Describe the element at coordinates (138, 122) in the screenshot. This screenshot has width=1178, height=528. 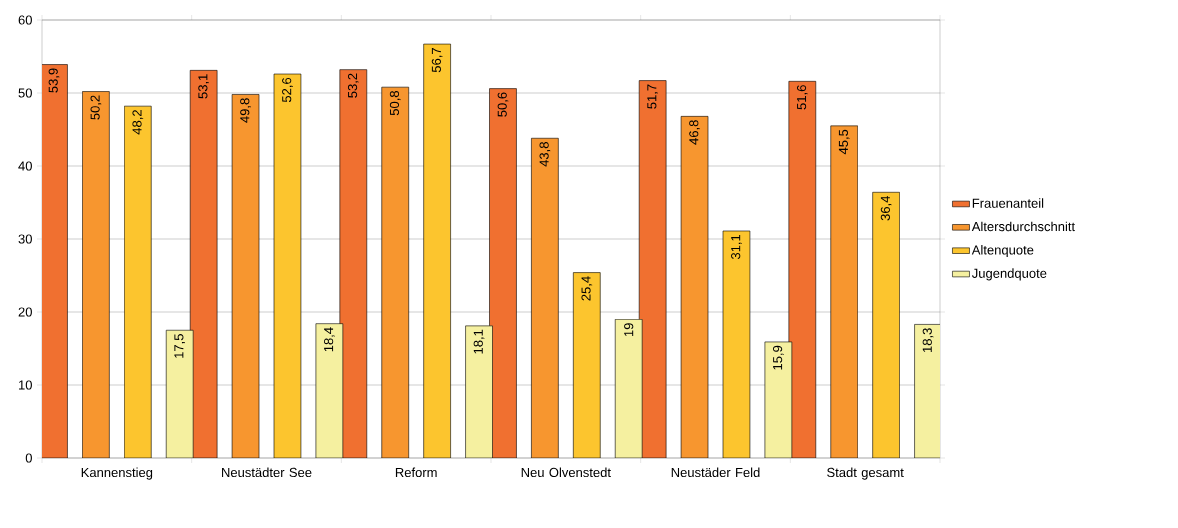
I see `data-label: 48,2` at that location.